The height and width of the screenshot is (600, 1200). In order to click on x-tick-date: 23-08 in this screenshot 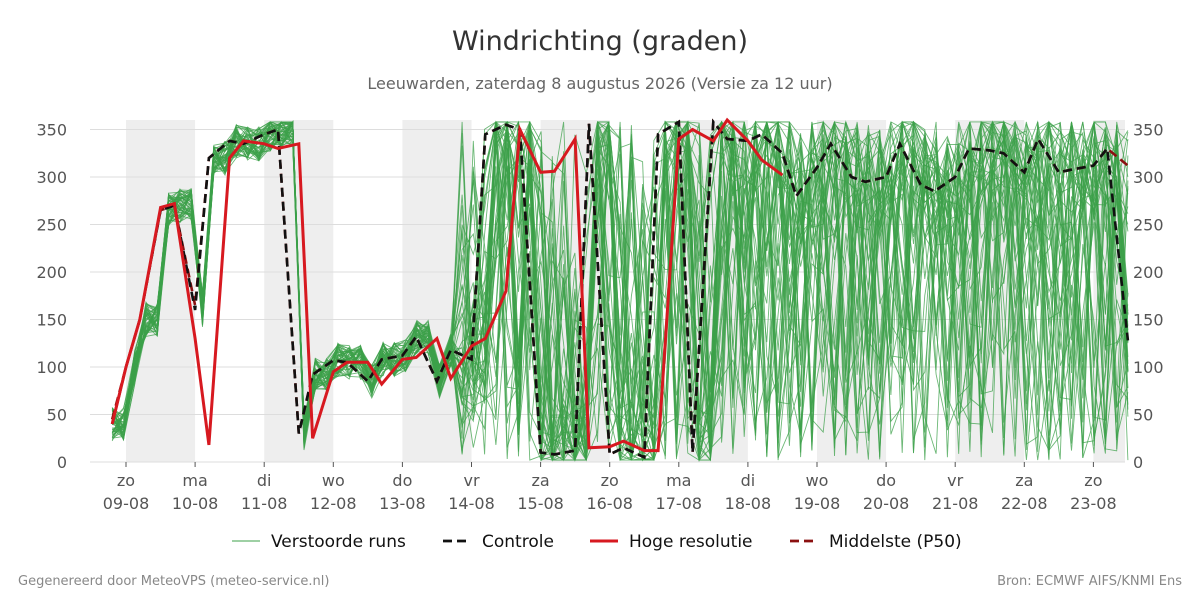, I will do `click(1093, 503)`.